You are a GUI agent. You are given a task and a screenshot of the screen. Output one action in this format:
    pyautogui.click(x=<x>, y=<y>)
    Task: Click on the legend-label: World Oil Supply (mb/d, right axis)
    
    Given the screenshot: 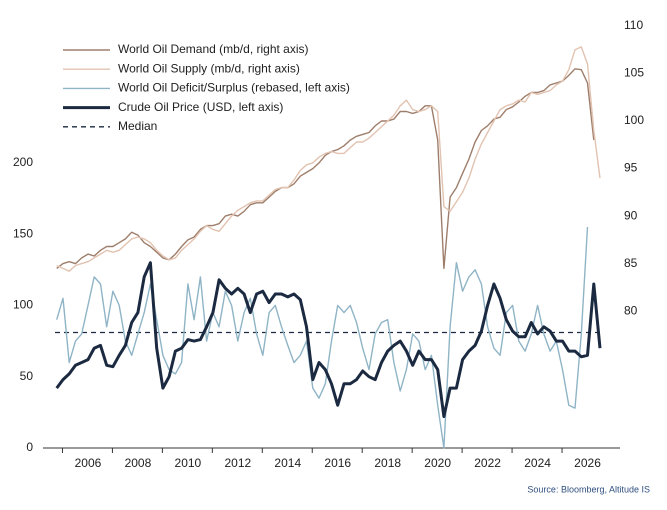 What is the action you would take?
    pyautogui.click(x=209, y=68)
    